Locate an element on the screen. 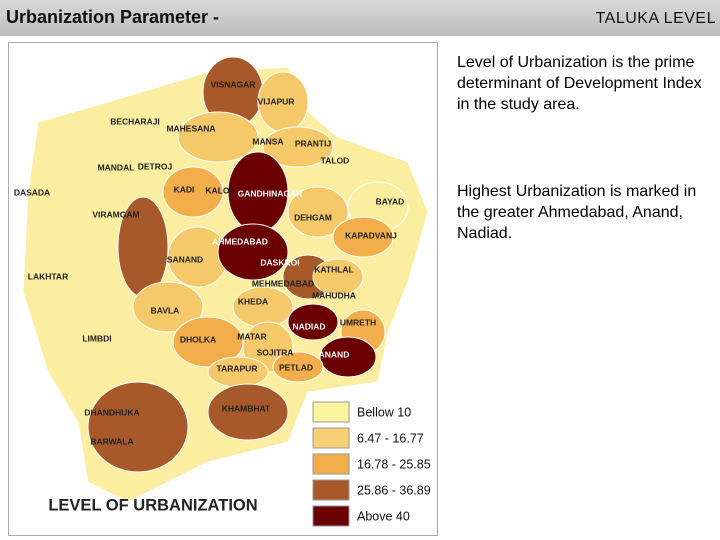 The height and width of the screenshot is (540, 720). region-label: NADIAD is located at coordinates (308, 326).